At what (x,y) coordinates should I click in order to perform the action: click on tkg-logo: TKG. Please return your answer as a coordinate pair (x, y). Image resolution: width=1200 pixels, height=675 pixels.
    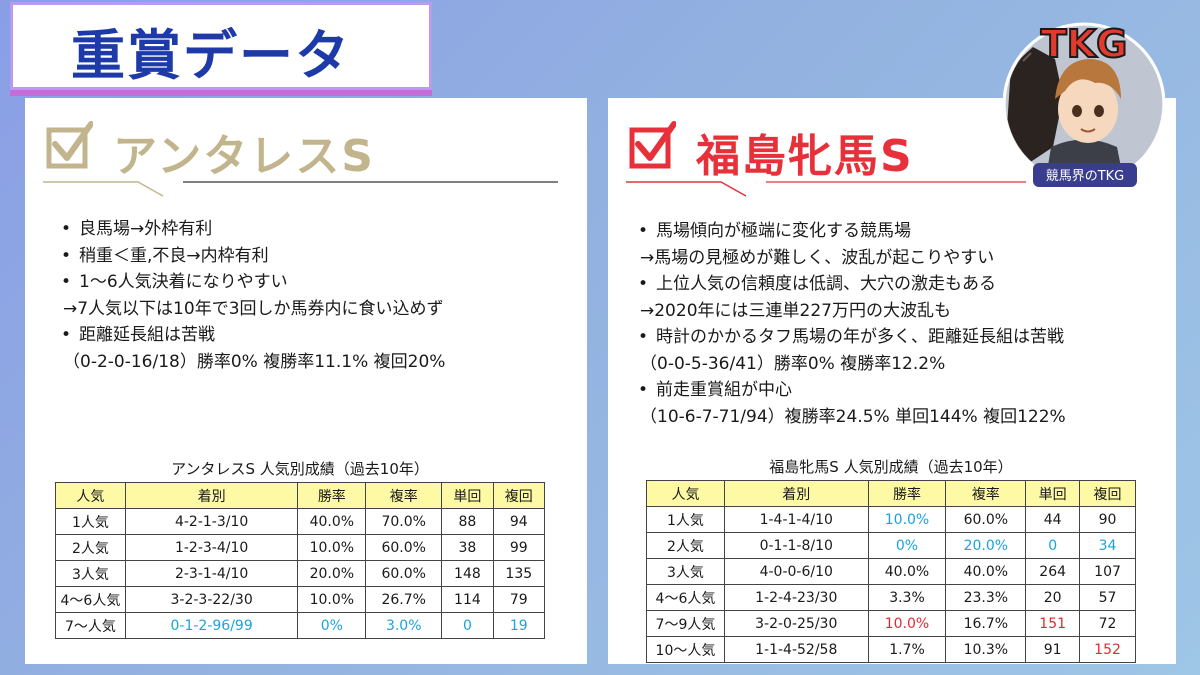
    Looking at the image, I should click on (1084, 44).